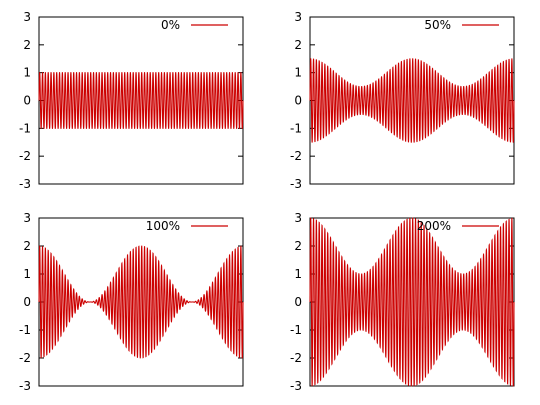 Image resolution: width=540 pixels, height=405 pixels. I want to click on legend-label: 200%, so click(434, 226).